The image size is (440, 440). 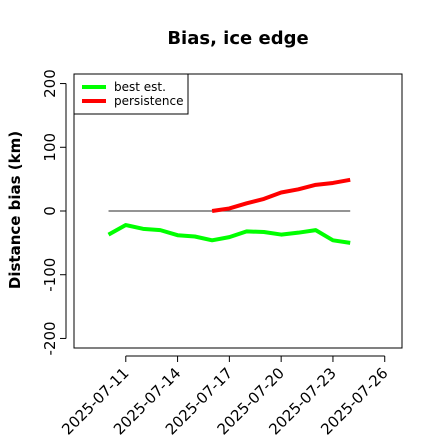 I want to click on legend: best est.persistence, so click(x=131, y=94).